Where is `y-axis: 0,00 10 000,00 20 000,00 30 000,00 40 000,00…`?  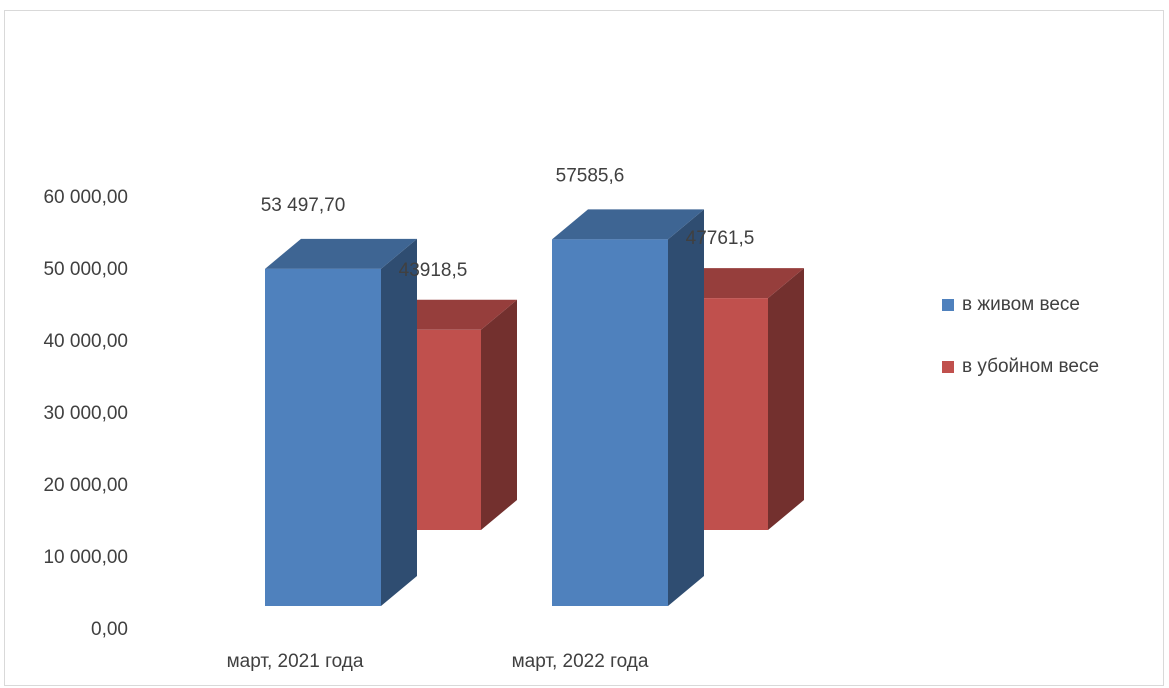 y-axis: 0,00 10 000,00 20 000,00 30 000,00 40 000,00… is located at coordinates (85, 413).